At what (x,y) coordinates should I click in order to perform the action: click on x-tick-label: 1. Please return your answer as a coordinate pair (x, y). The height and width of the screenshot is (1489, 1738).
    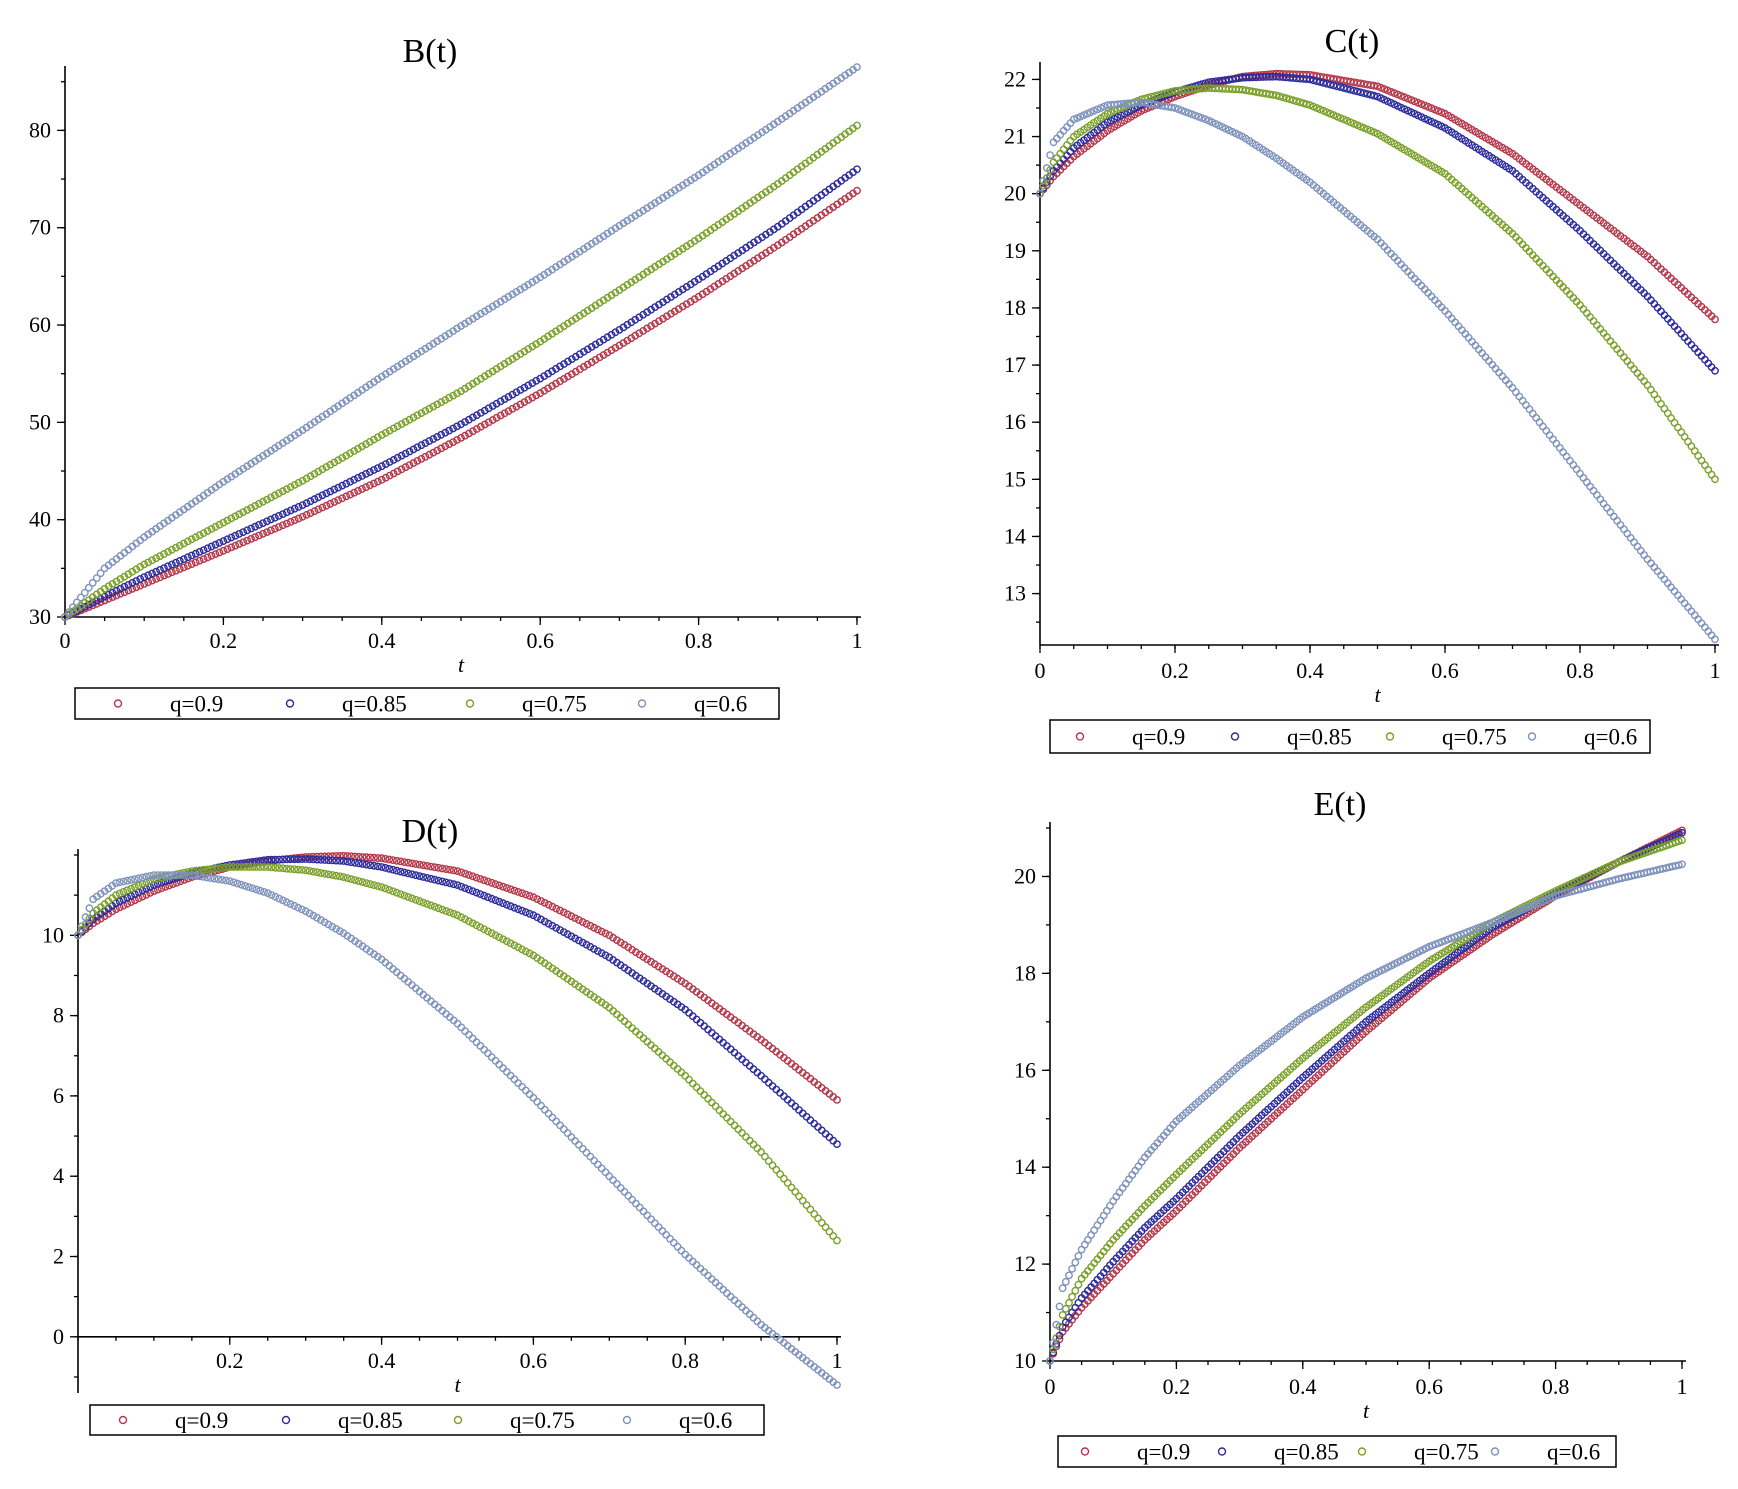
    Looking at the image, I should click on (857, 640).